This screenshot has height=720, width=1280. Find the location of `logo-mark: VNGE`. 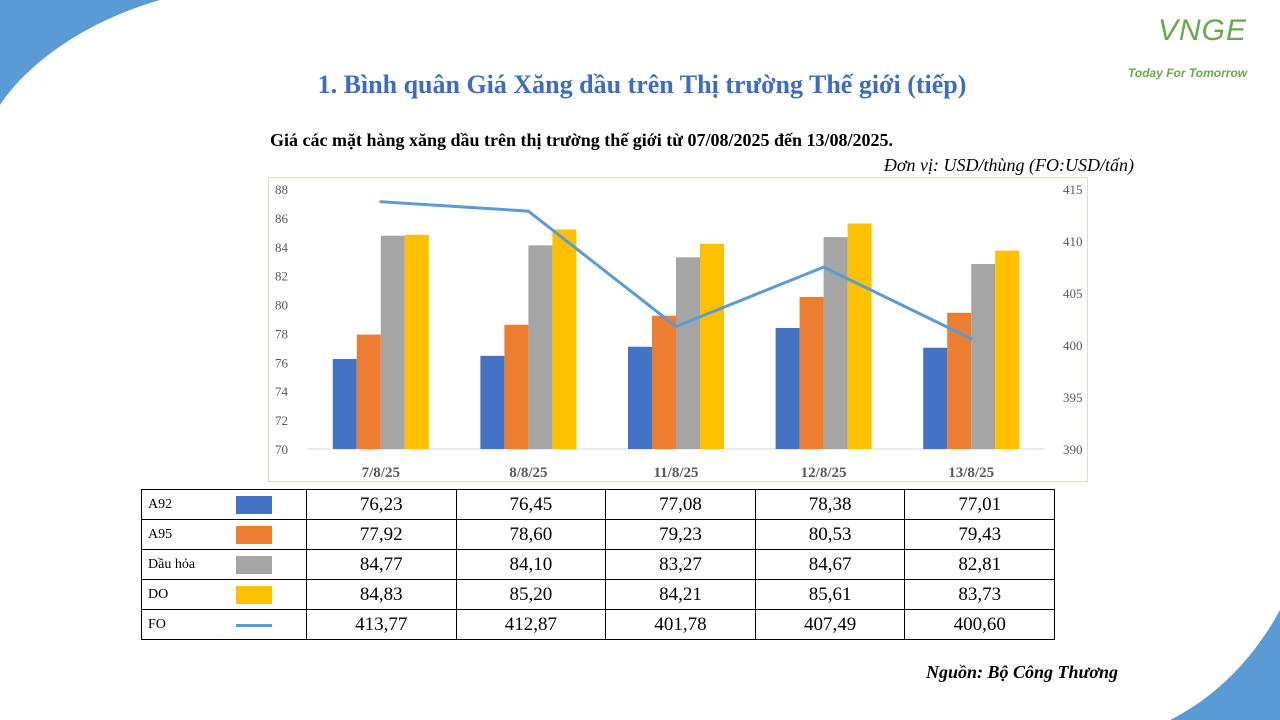

logo-mark: VNGE is located at coordinates (1203, 30).